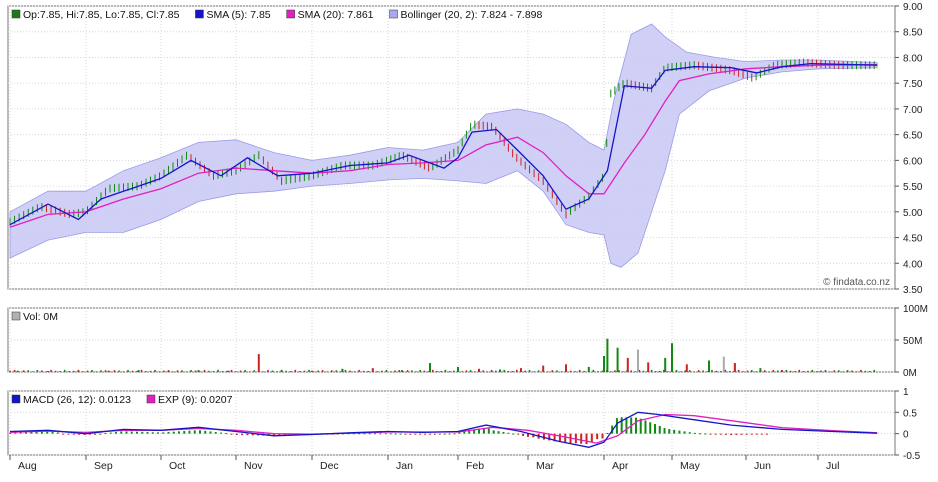 The height and width of the screenshot is (482, 938). What do you see at coordinates (913, 33) in the screenshot?
I see `price-y-tick-label: 8.50` at bounding box center [913, 33].